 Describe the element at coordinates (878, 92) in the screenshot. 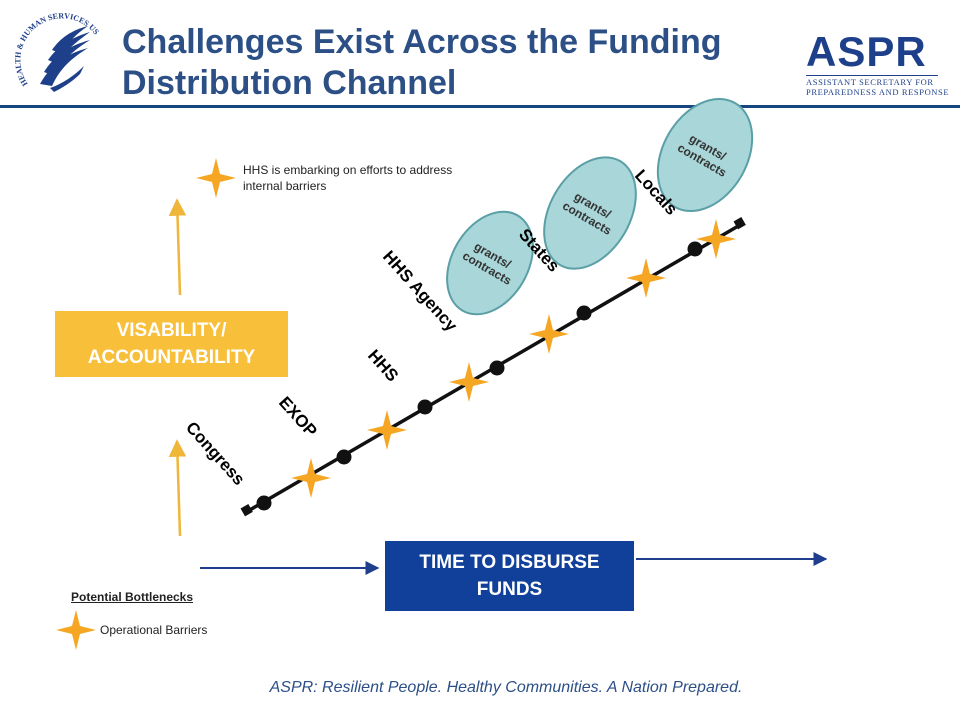

I see `aspr-logo-line-2: PREPAREDNESS AND RESPONSE` at that location.